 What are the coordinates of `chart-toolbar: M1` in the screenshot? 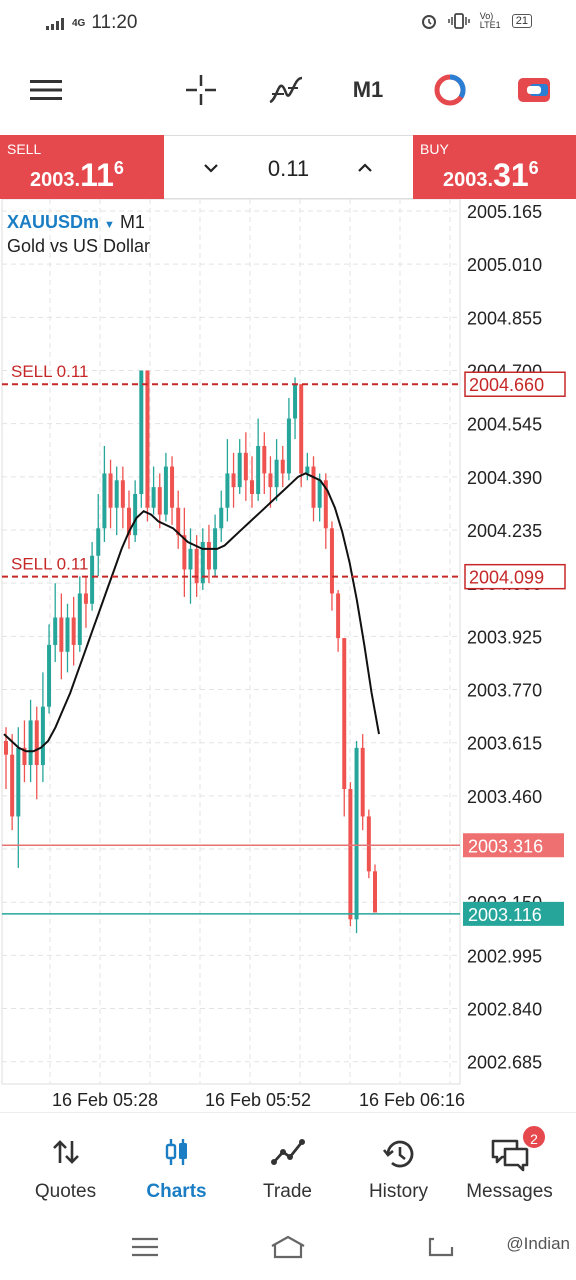 It's located at (288, 90).